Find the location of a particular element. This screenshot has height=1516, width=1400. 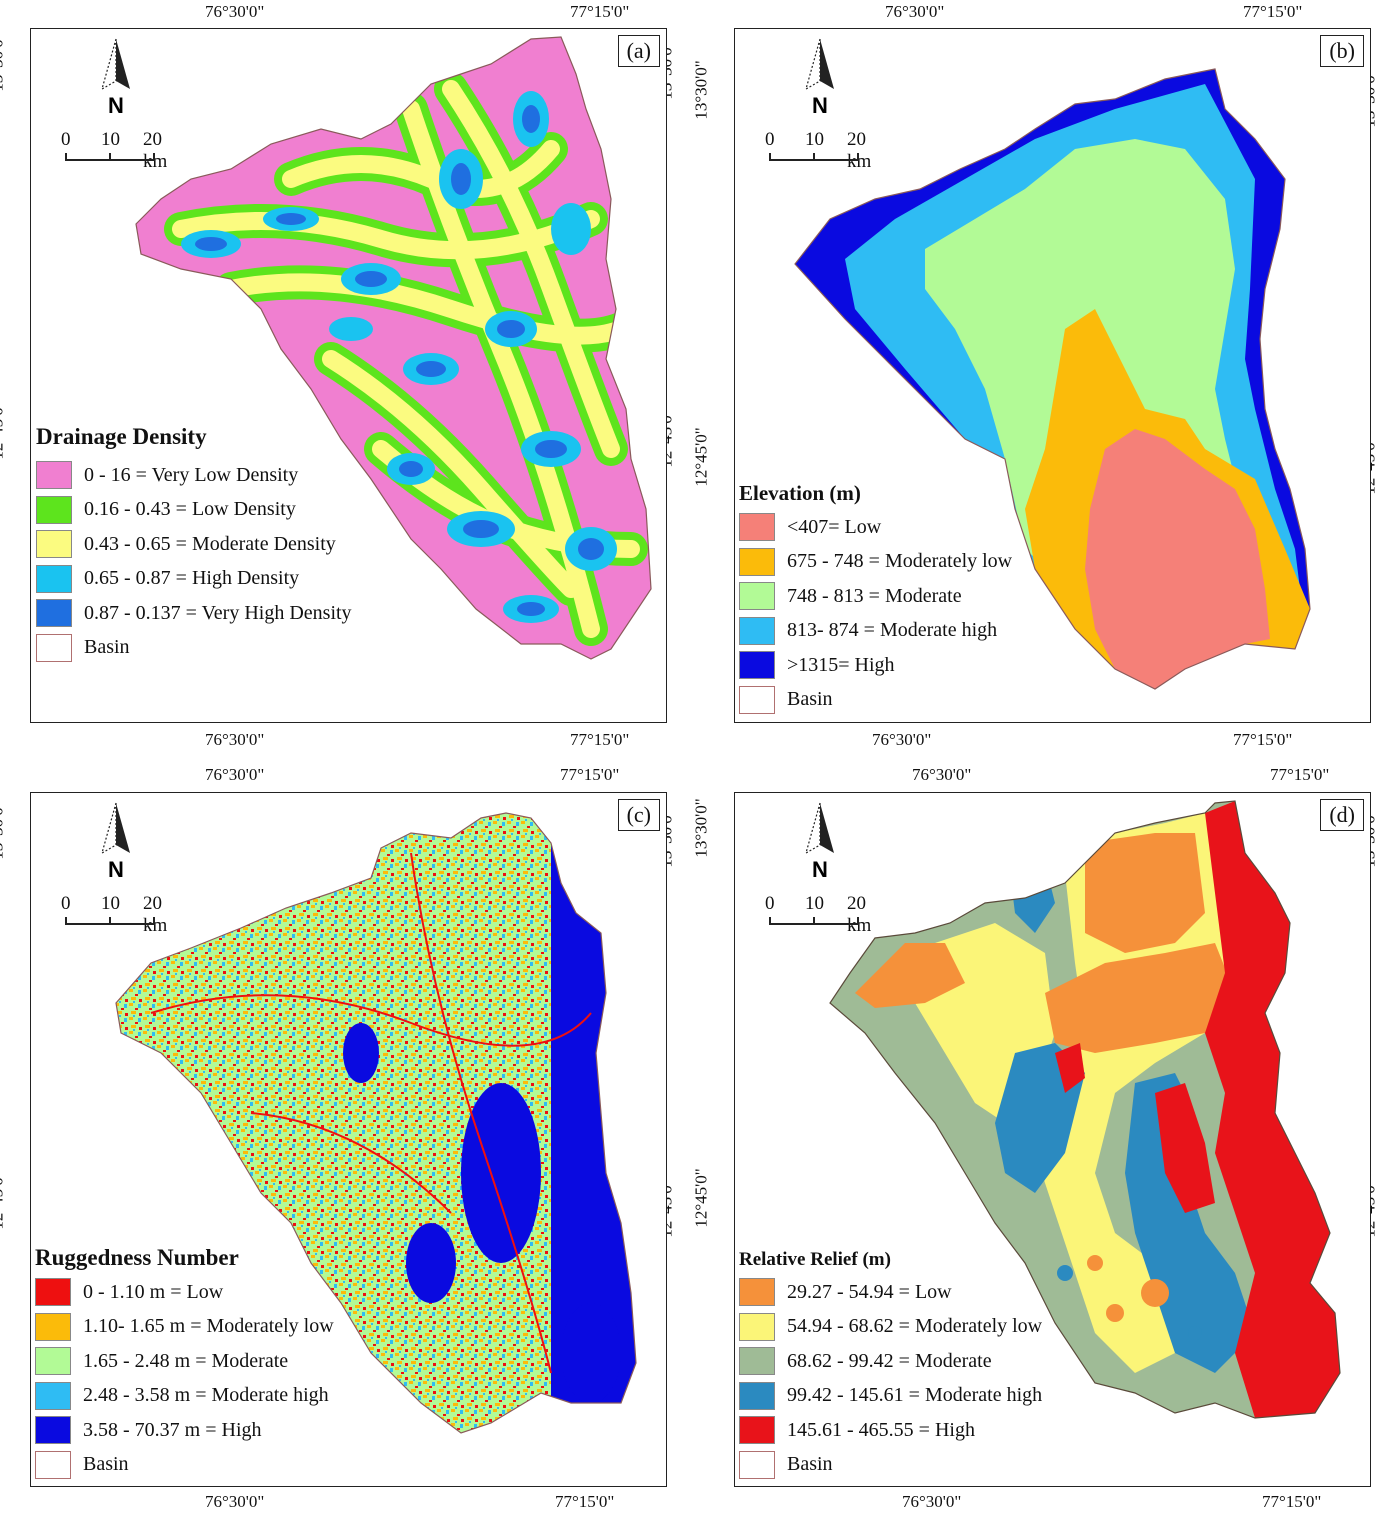

legend-item: 0.43 - 0.65 = Moderate Density is located at coordinates (194, 544).